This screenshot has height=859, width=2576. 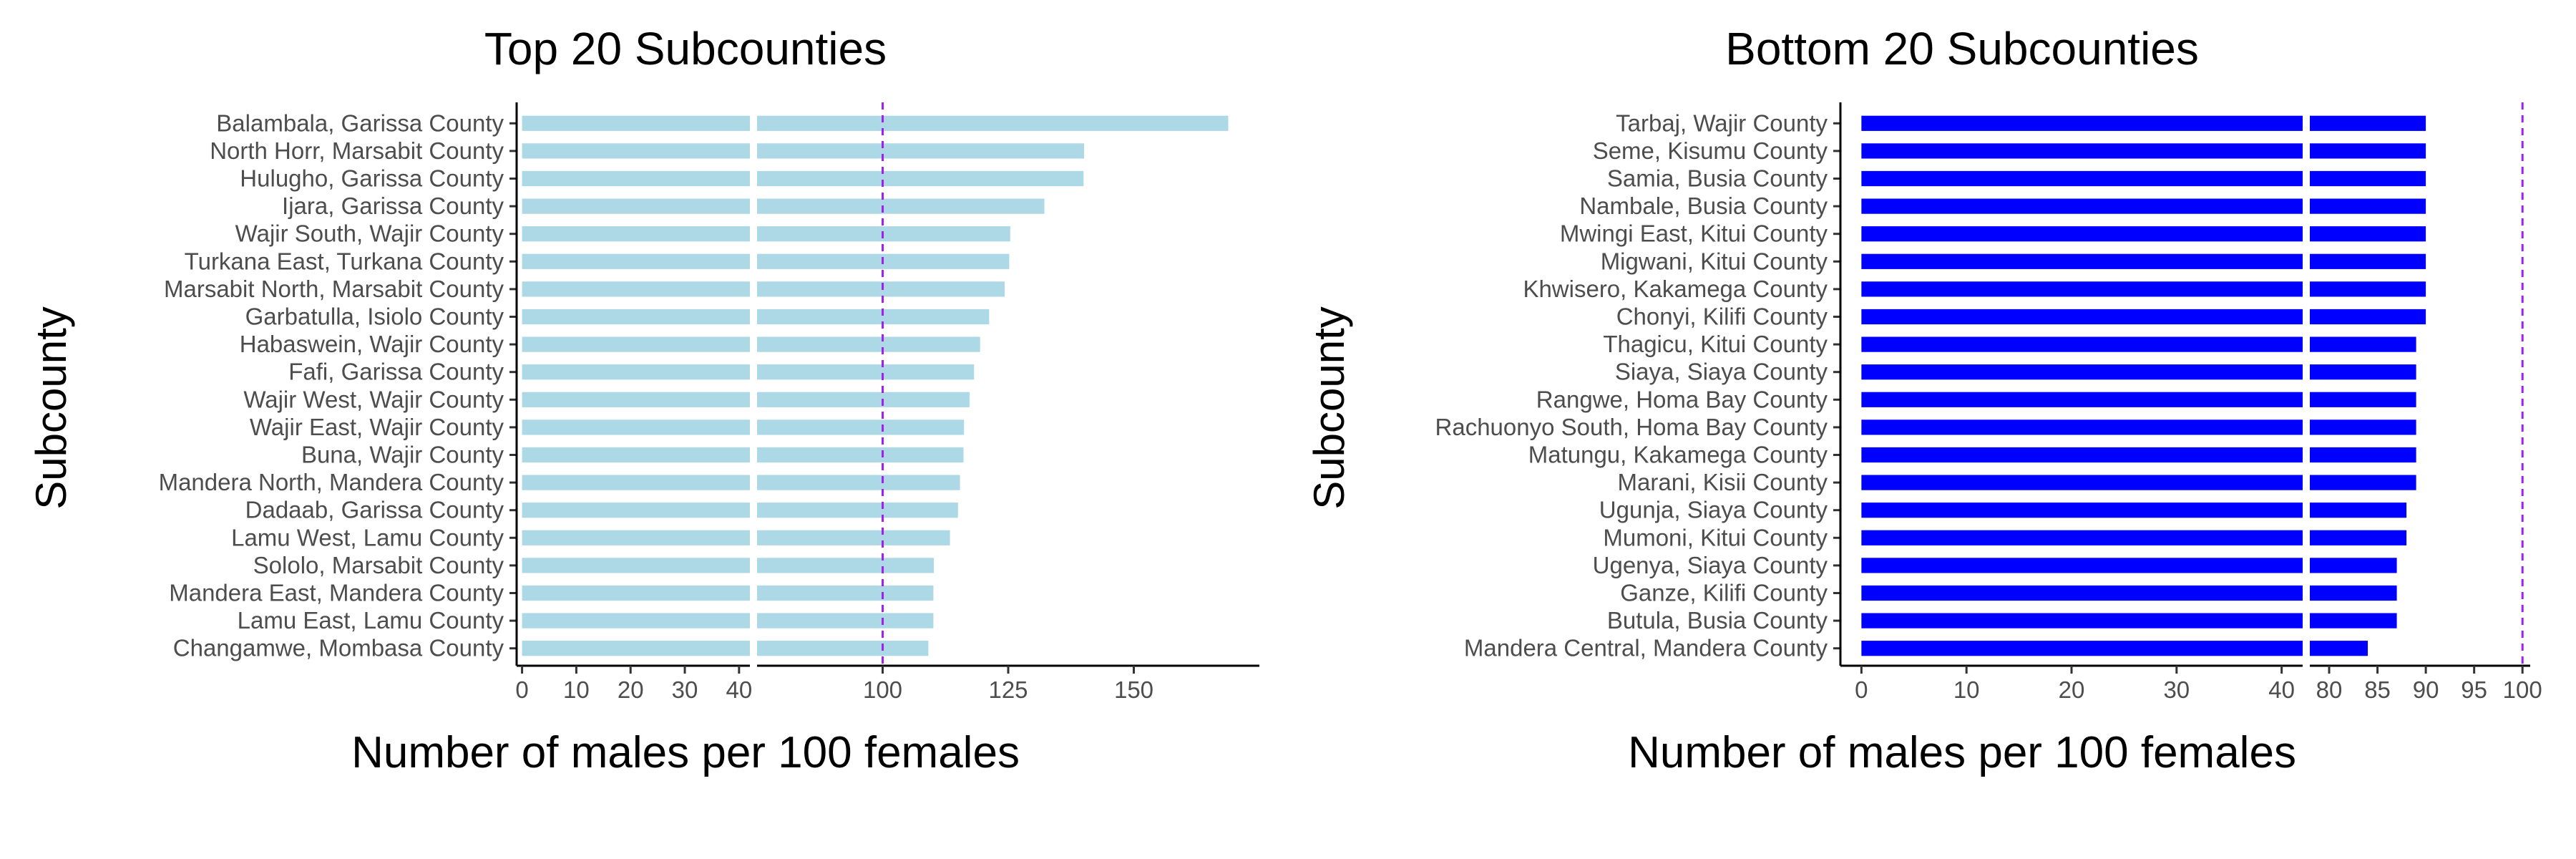 What do you see at coordinates (2522, 689) in the screenshot?
I see `x-tick-label: 100` at bounding box center [2522, 689].